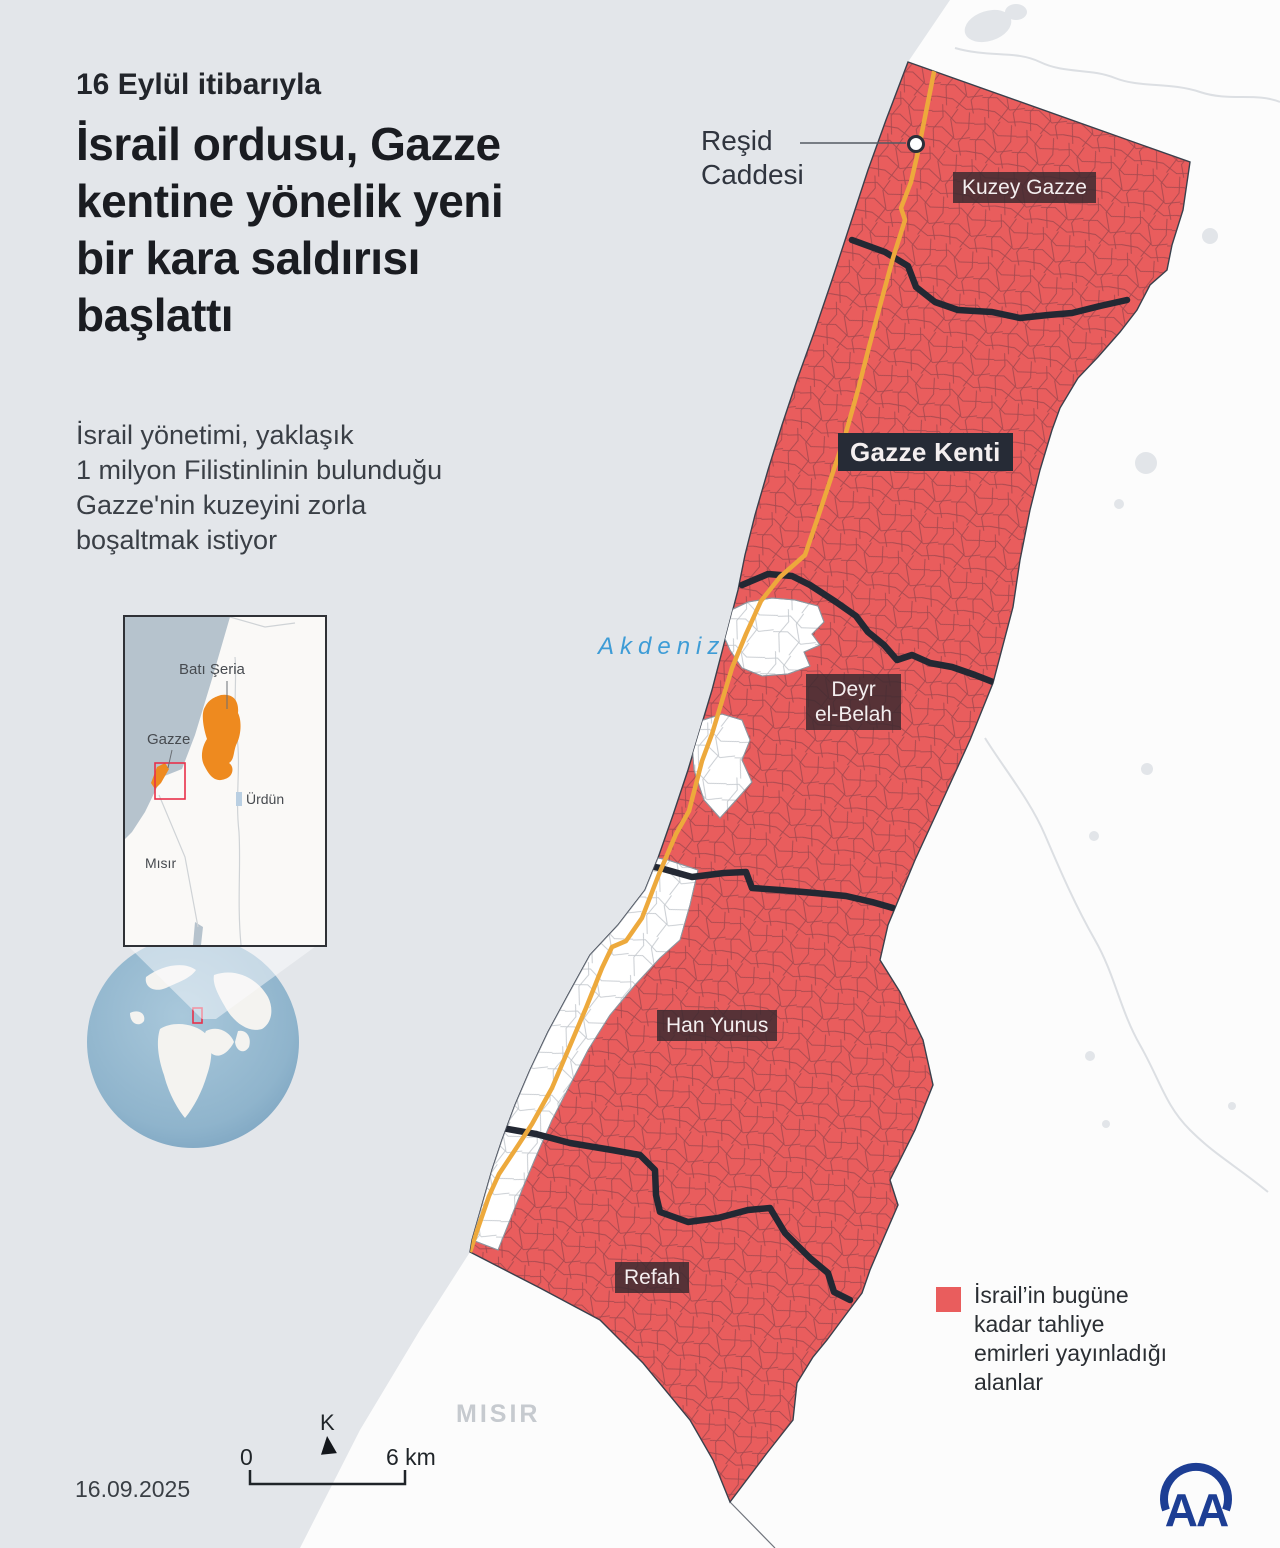 This screenshot has width=1280, height=1548. Describe the element at coordinates (948, 1299) in the screenshot. I see `legend-swatch` at that location.